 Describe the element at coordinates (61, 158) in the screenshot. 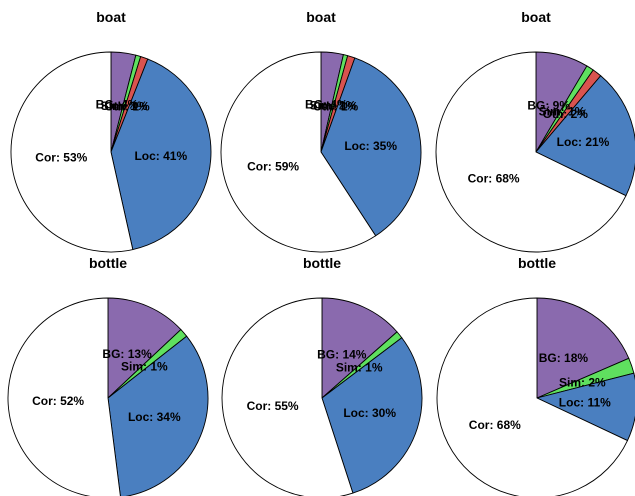

I see `slice-label-cor: Cor: 53%` at that location.